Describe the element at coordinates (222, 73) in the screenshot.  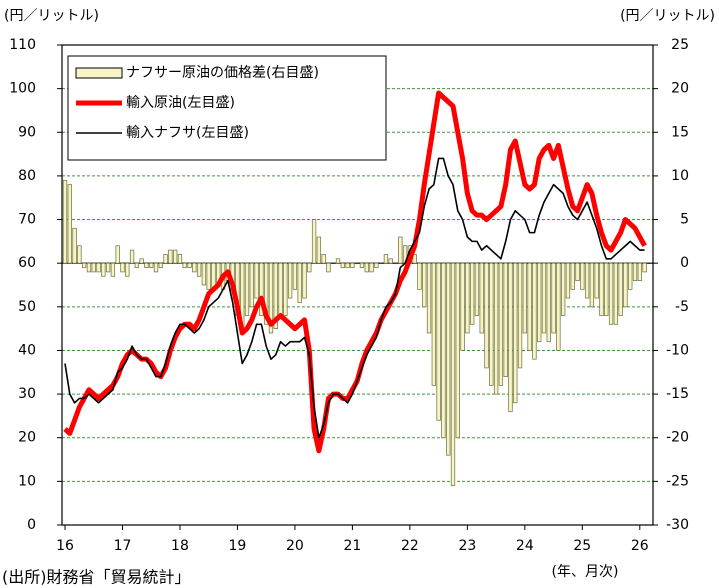
I see `legend-label: ナフサー原油の価格差(右目盛)` at that location.